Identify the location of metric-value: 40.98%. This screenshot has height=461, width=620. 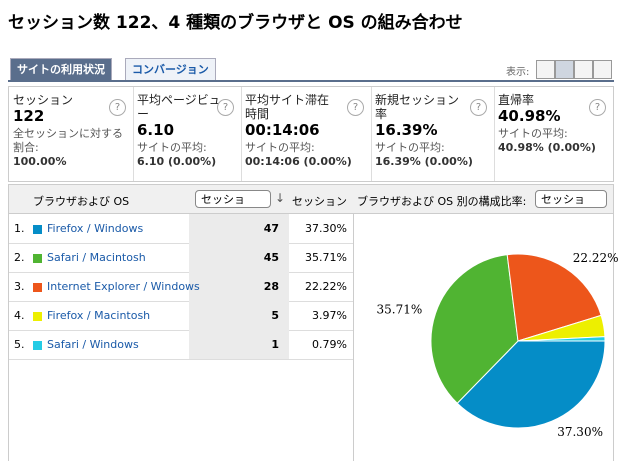
(529, 116).